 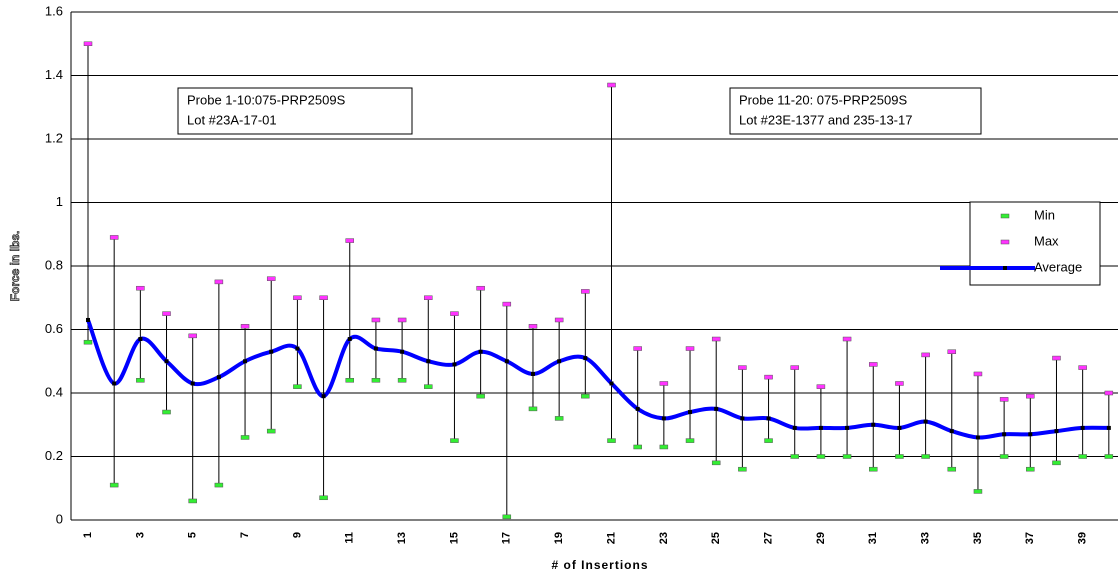 I want to click on annotation-box, so click(x=295, y=111).